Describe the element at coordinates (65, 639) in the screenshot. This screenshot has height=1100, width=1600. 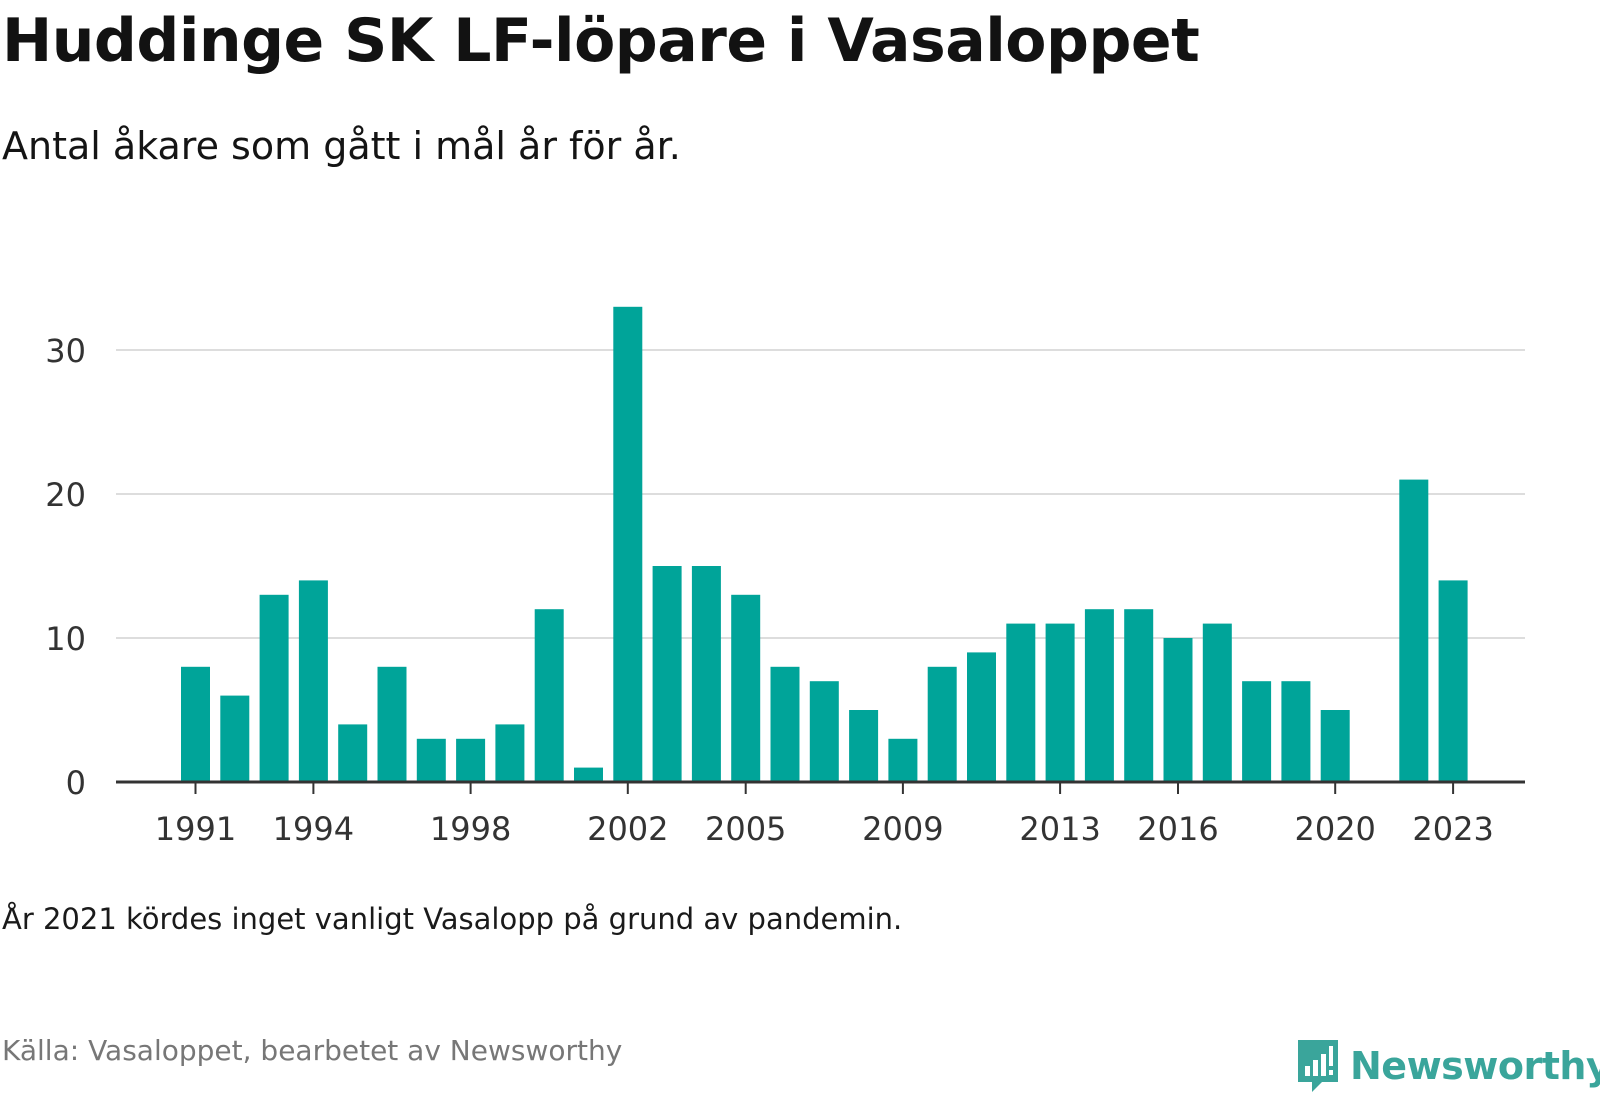
I see `y-tick-label: 10` at that location.